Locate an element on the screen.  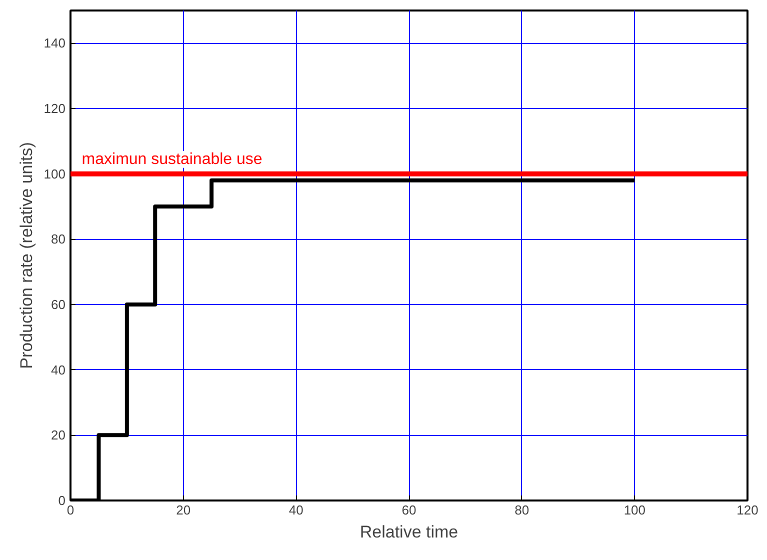
y-tick-label: 80 is located at coordinates (58, 239).